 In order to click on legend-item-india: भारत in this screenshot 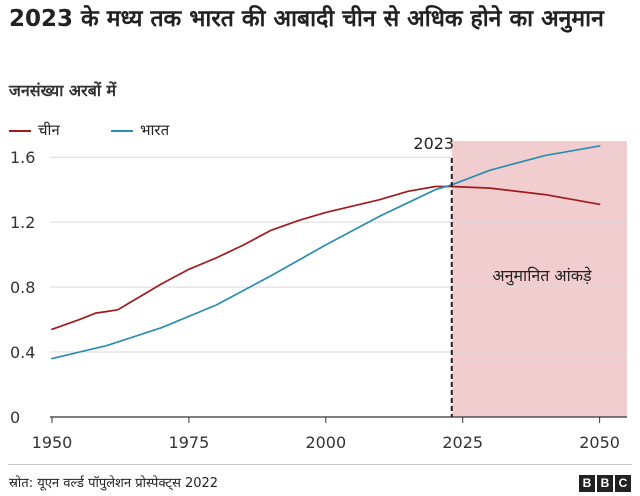, I will do `click(140, 130)`.